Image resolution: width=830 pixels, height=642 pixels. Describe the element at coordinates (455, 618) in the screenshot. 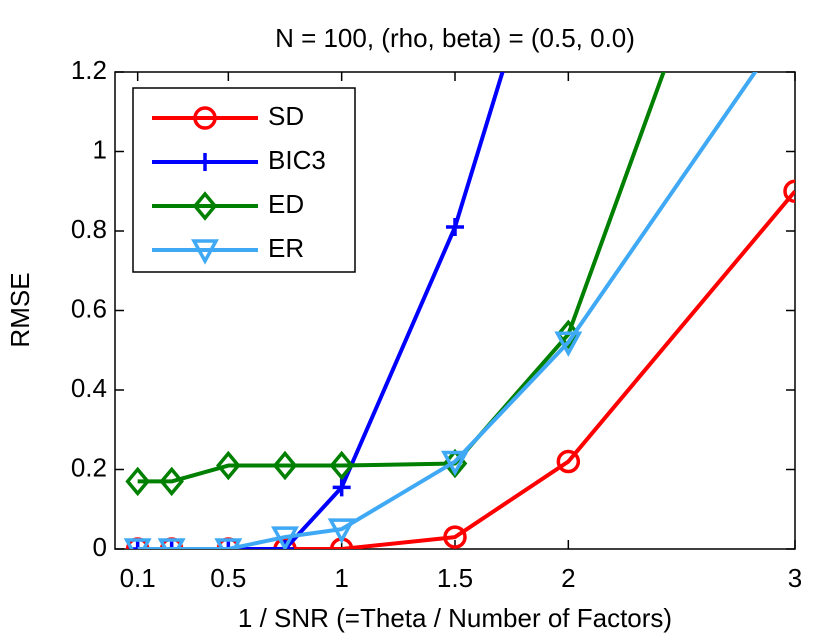

I see `x-axis-label: 1 / SNR (=Theta / Number of Factors)` at that location.